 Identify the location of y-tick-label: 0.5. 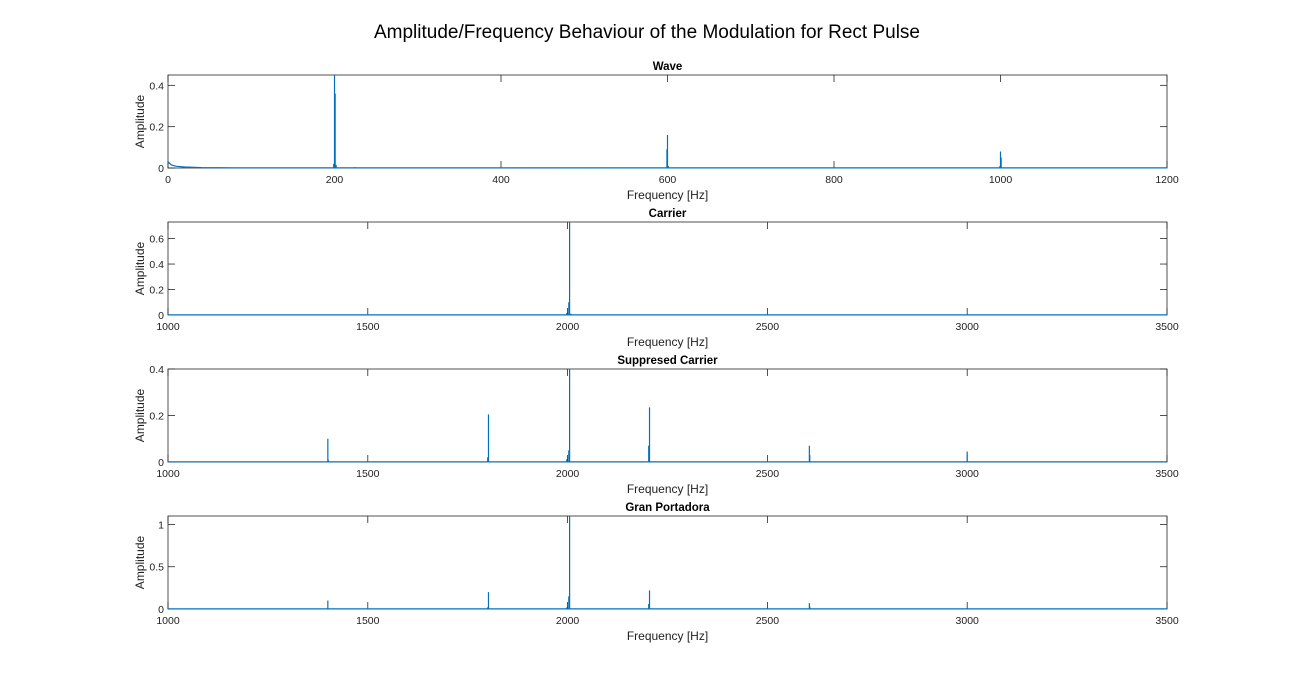
(156, 568).